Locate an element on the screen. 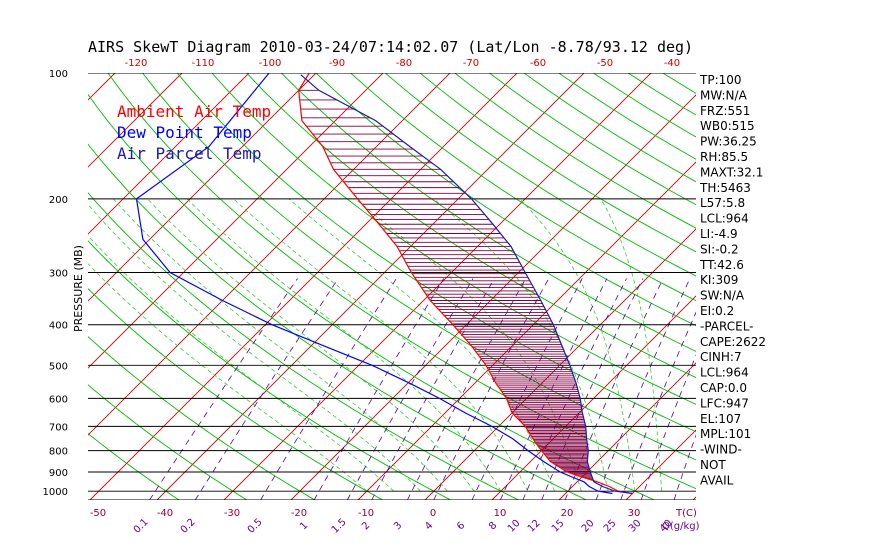 This screenshot has width=870, height=560. top-temperature-scale: -120 -110 -100 -90 -80 -70 -60 -50 -40 is located at coordinates (403, 63).